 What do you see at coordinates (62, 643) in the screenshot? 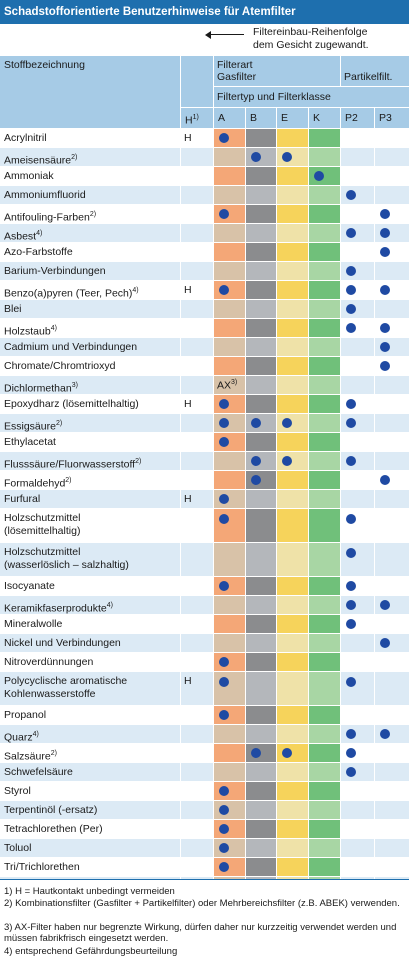
I see `substance-name-text: Nickel und Verbindungen` at bounding box center [62, 643].